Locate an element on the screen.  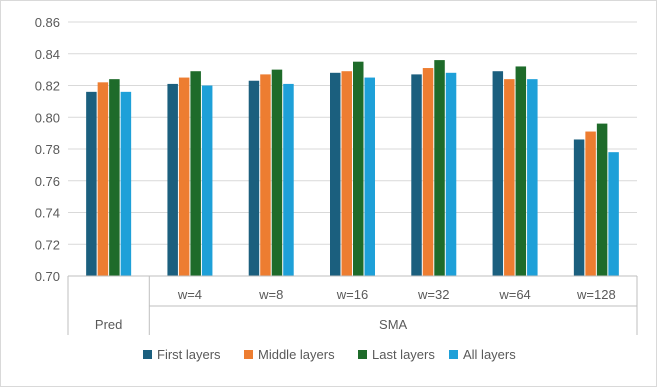
legend-label: Middle layers is located at coordinates (296, 354).